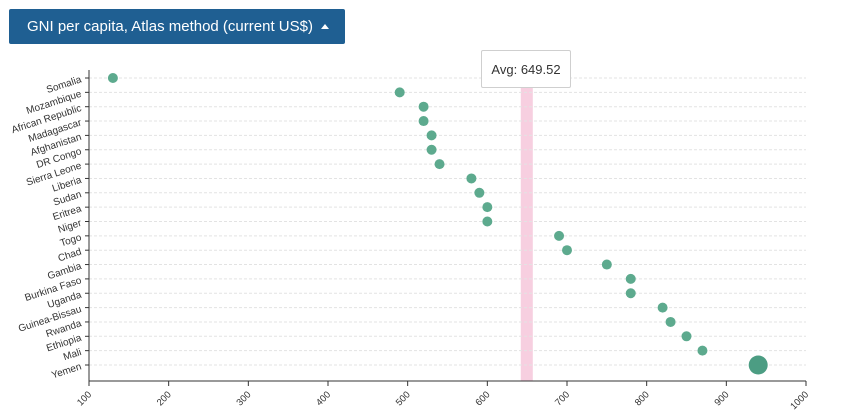 The height and width of the screenshot is (413, 841). What do you see at coordinates (84, 398) in the screenshot?
I see `x-tick-label: 100` at bounding box center [84, 398].